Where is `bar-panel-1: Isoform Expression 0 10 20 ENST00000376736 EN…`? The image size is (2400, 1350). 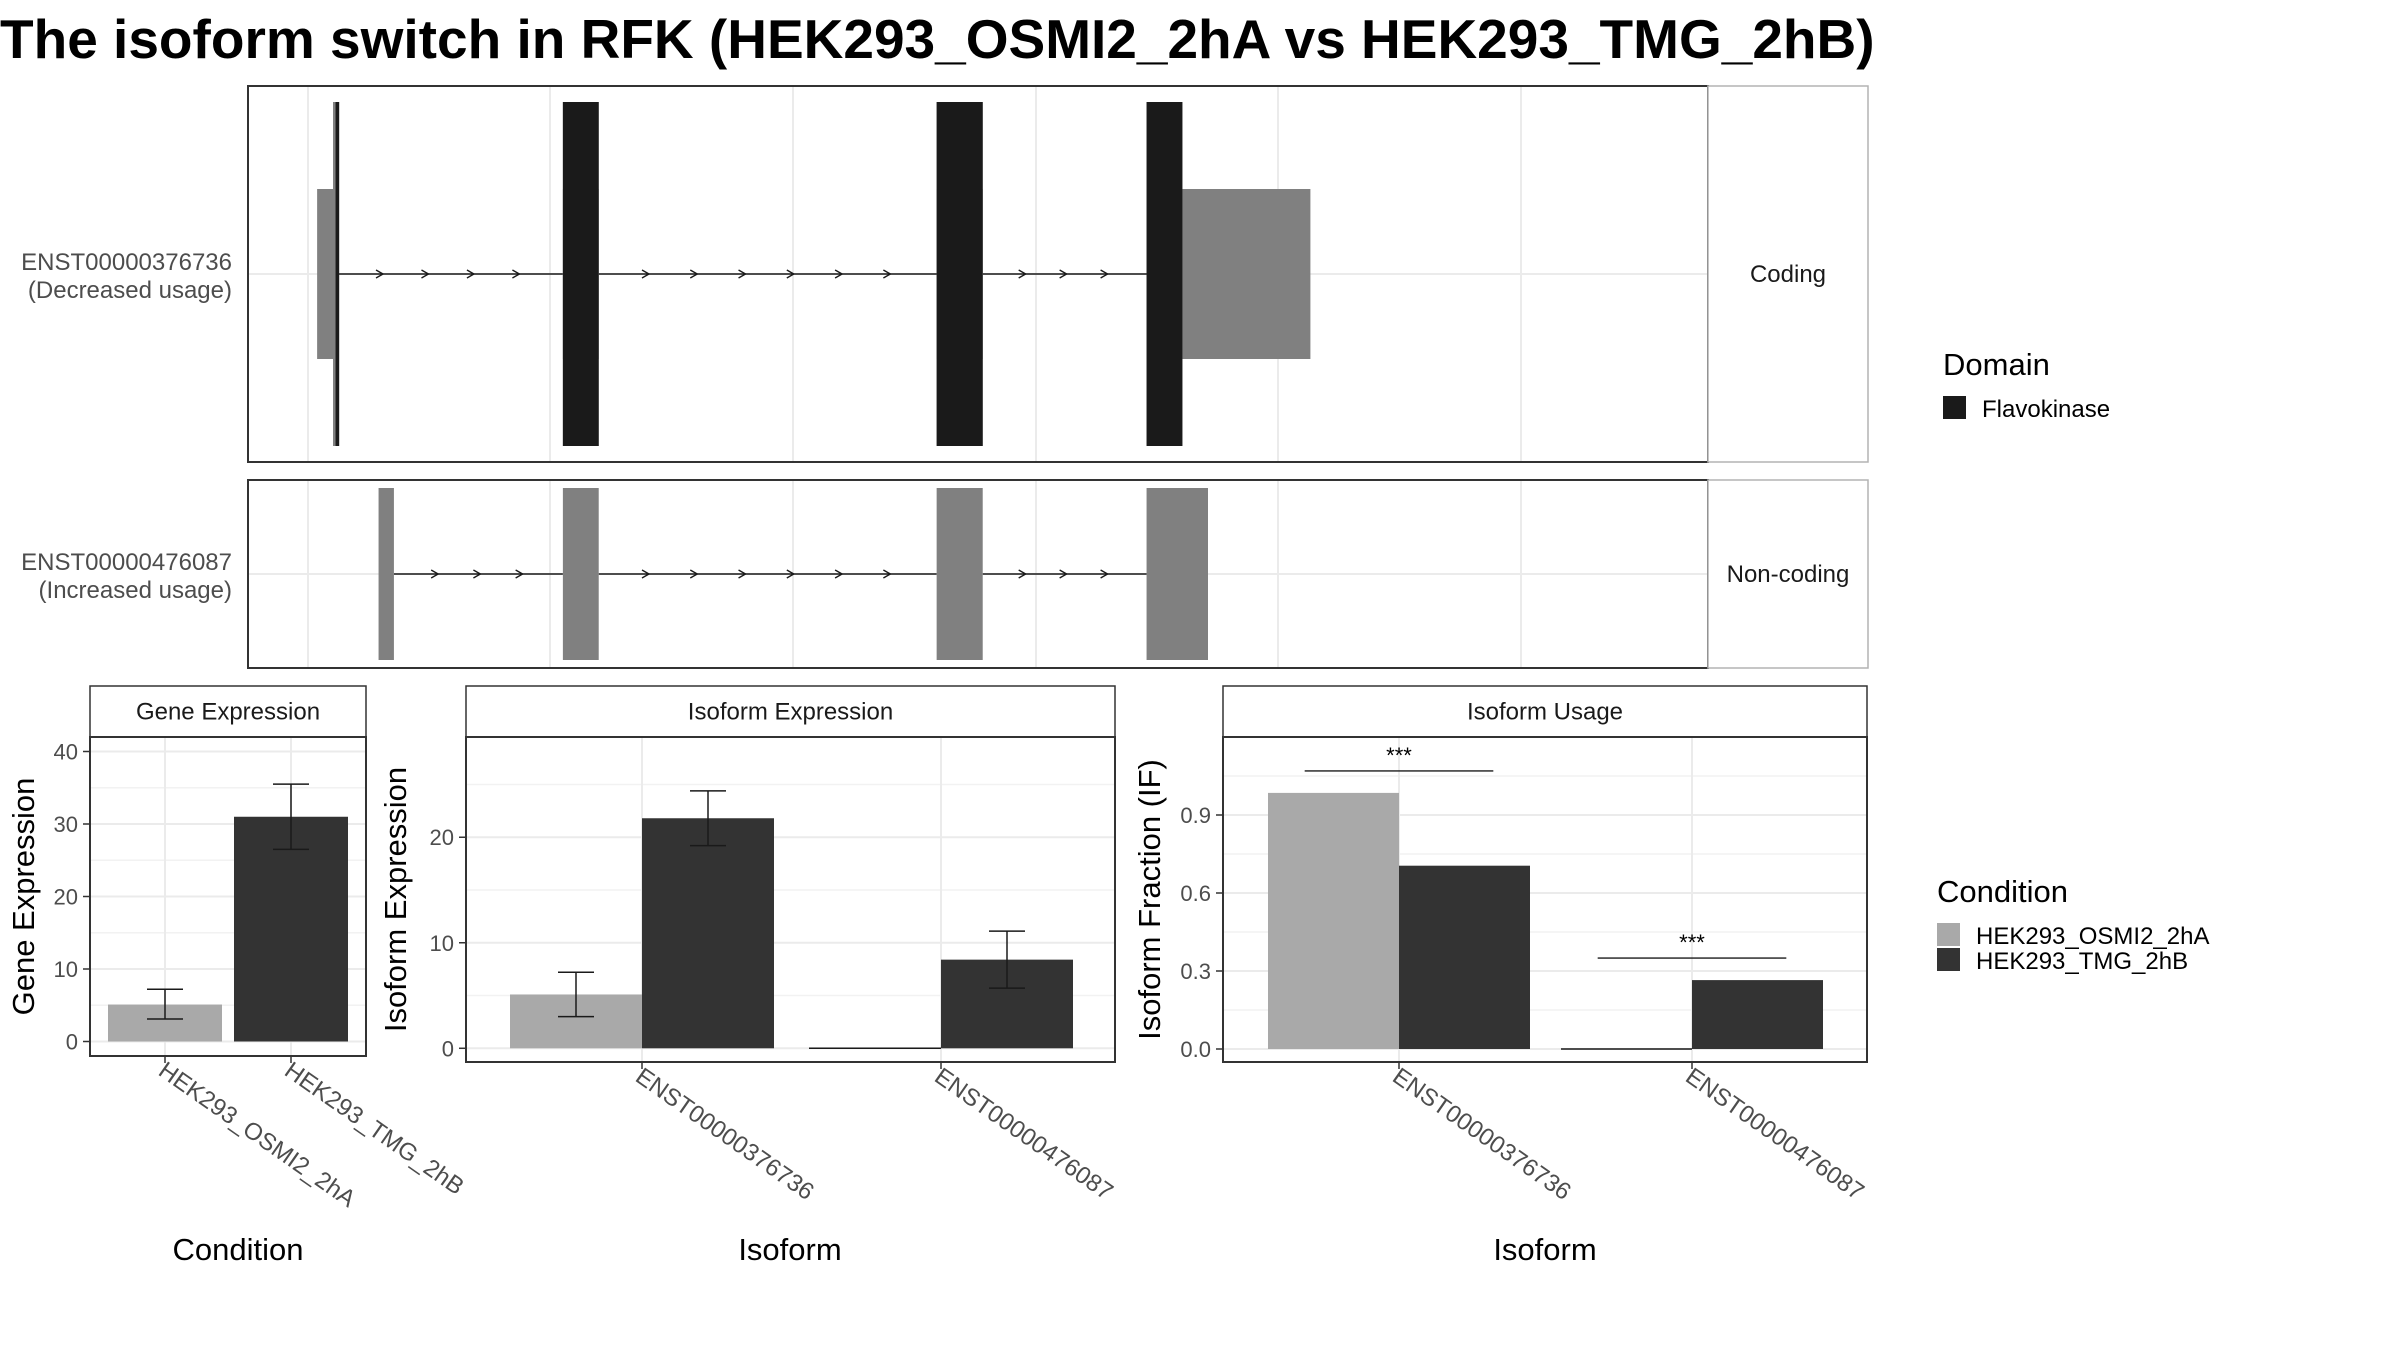
bar-panel-1: Isoform Expression 0 10 20 ENST00000376736 EN… is located at coordinates (748, 976).